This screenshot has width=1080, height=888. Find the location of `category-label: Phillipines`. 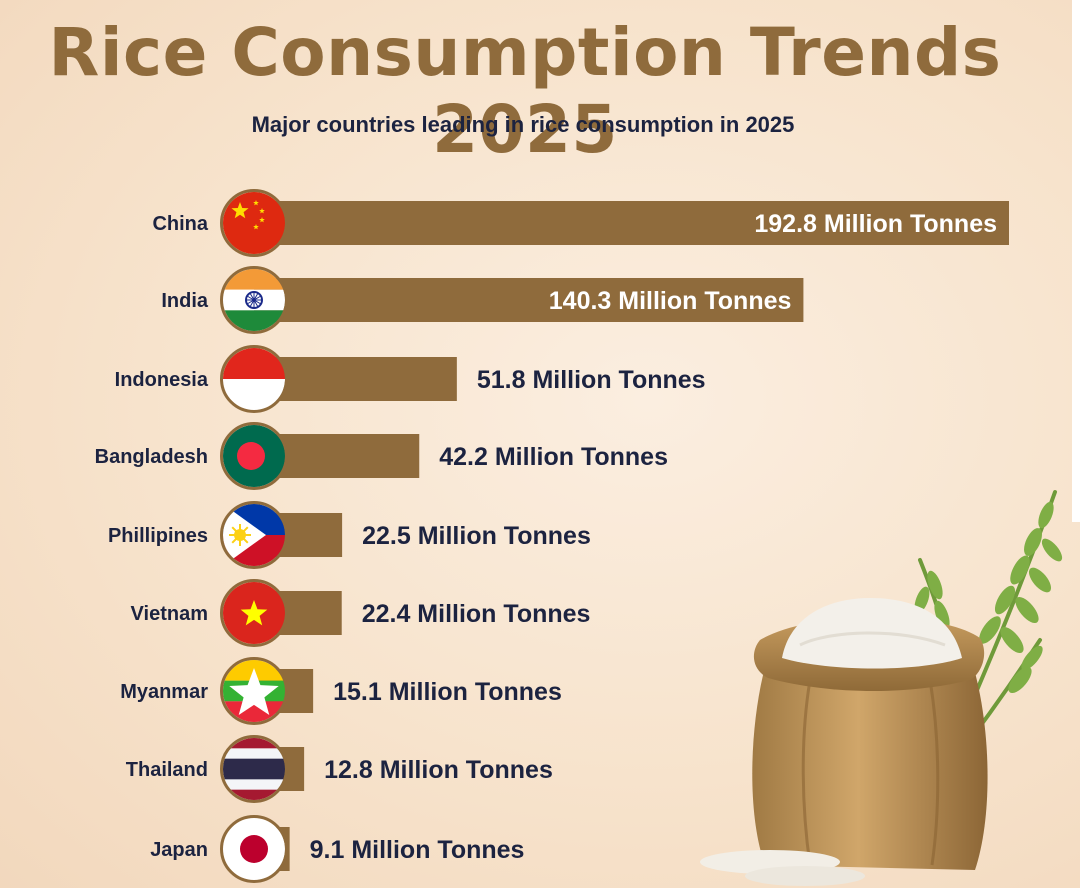

category-label: Phillipines is located at coordinates (158, 536).